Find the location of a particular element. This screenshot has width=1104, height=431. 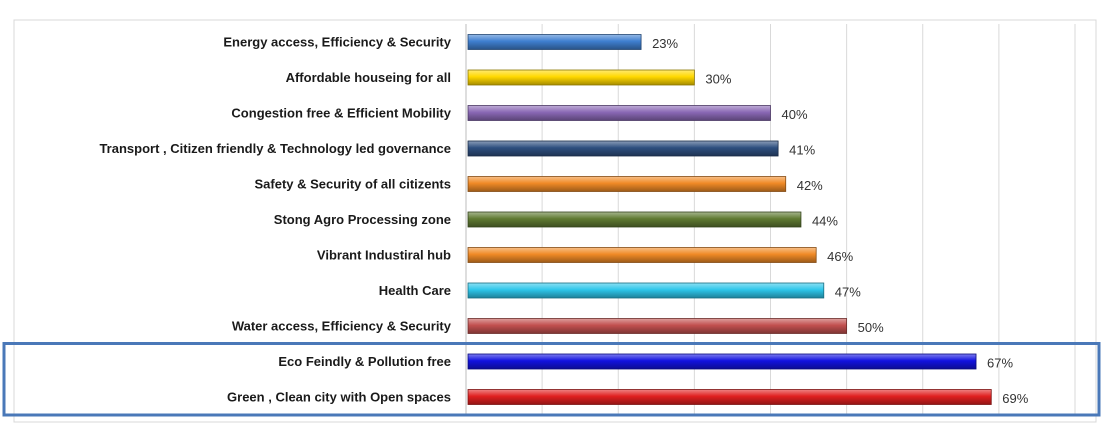

value-label: 50% is located at coordinates (871, 327).